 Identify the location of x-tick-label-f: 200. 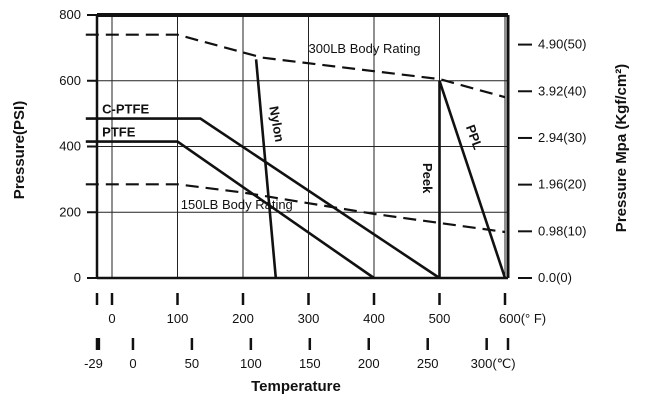
(243, 318).